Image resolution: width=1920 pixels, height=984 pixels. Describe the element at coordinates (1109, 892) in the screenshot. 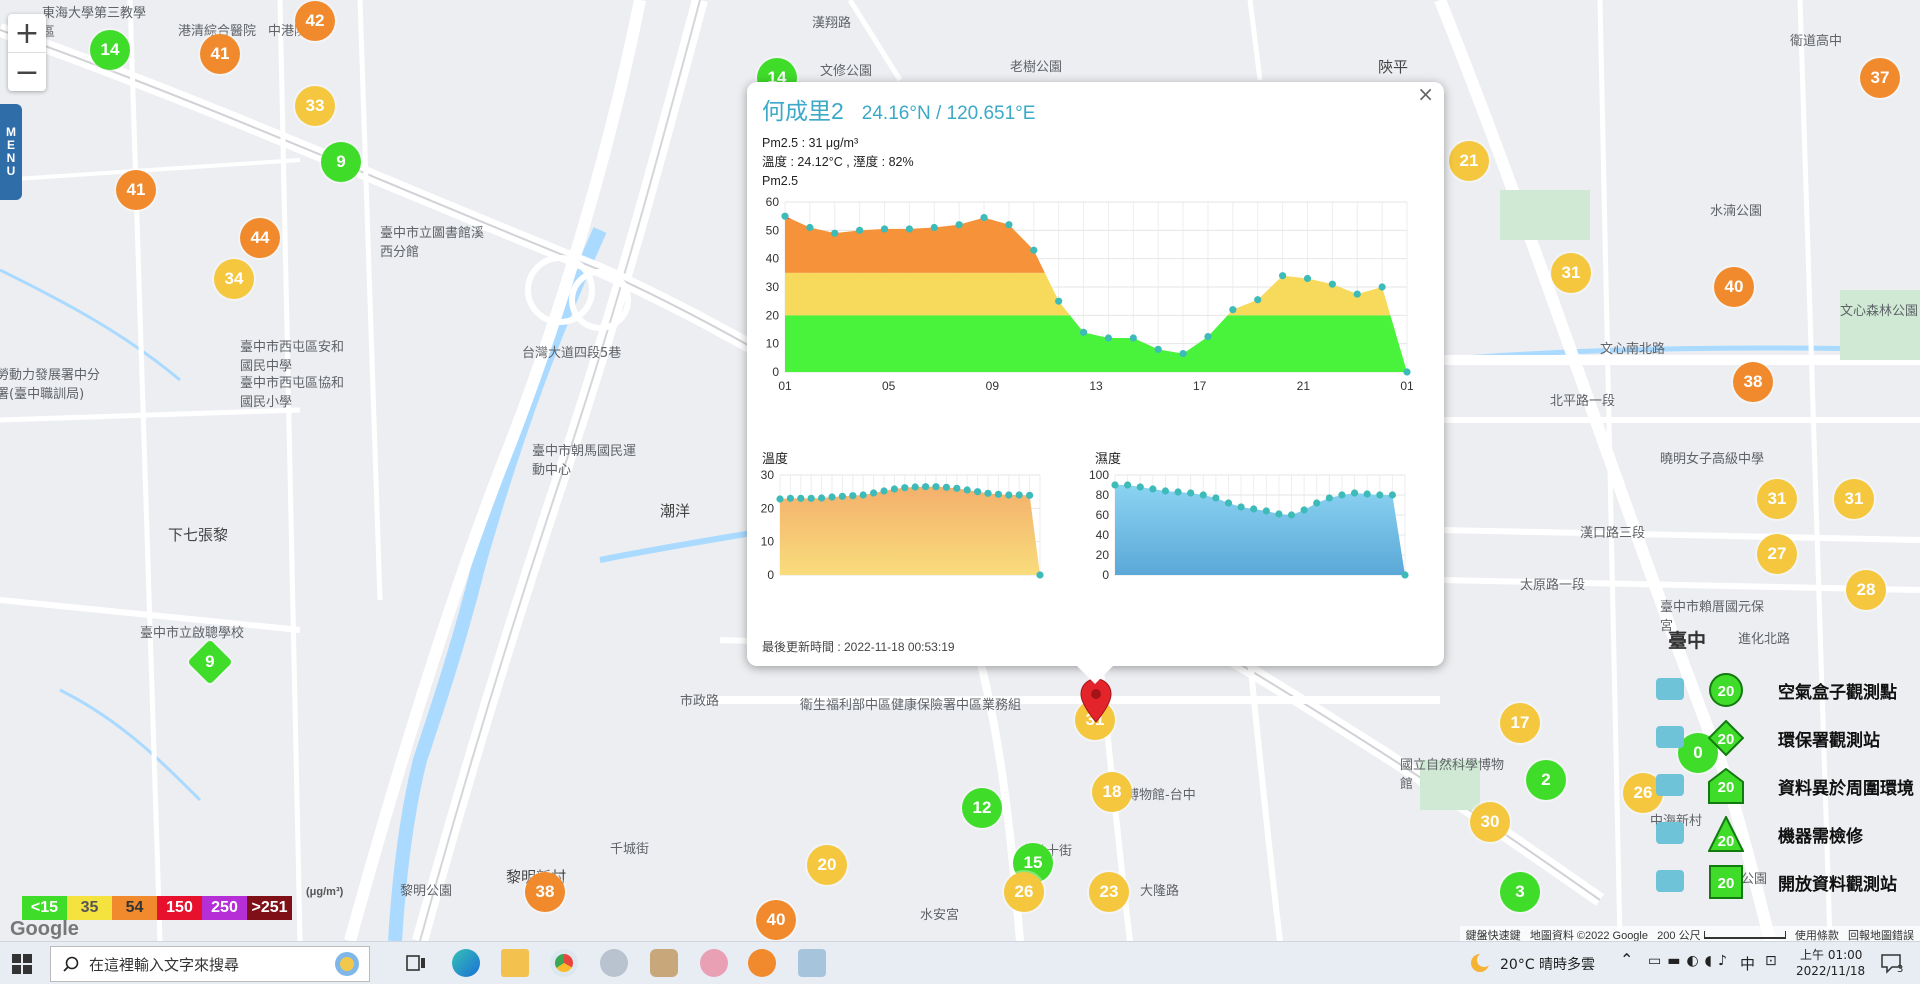

I see `aq-station-marker: 23` at that location.